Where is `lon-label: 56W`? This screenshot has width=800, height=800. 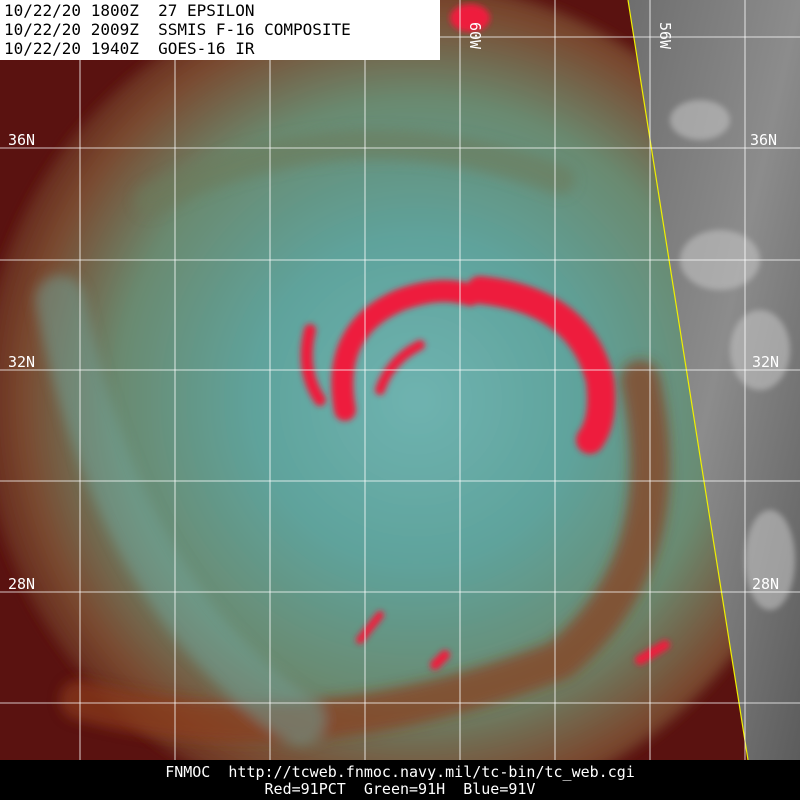 lon-label: 56W is located at coordinates (665, 36).